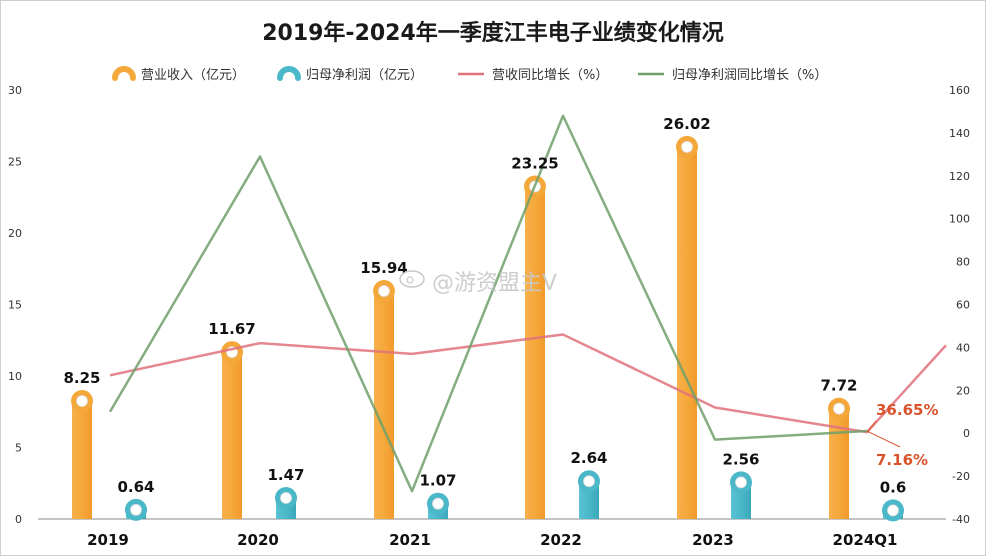 This screenshot has height=560, width=986. What do you see at coordinates (15, 233) in the screenshot?
I see `left-tick-label: 20` at bounding box center [15, 233].